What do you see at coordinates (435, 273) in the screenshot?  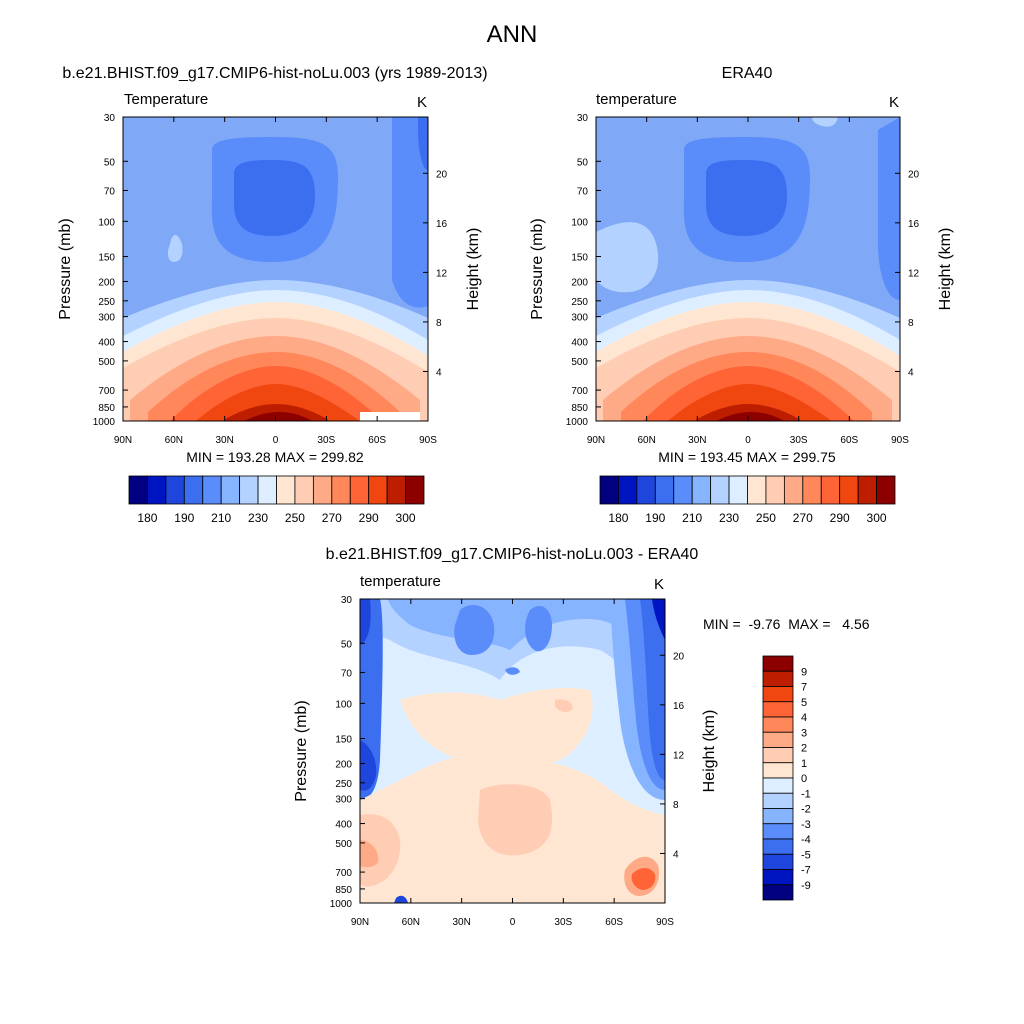 I see `panel-model-right-axis: 20 16 12 8 4` at bounding box center [435, 273].